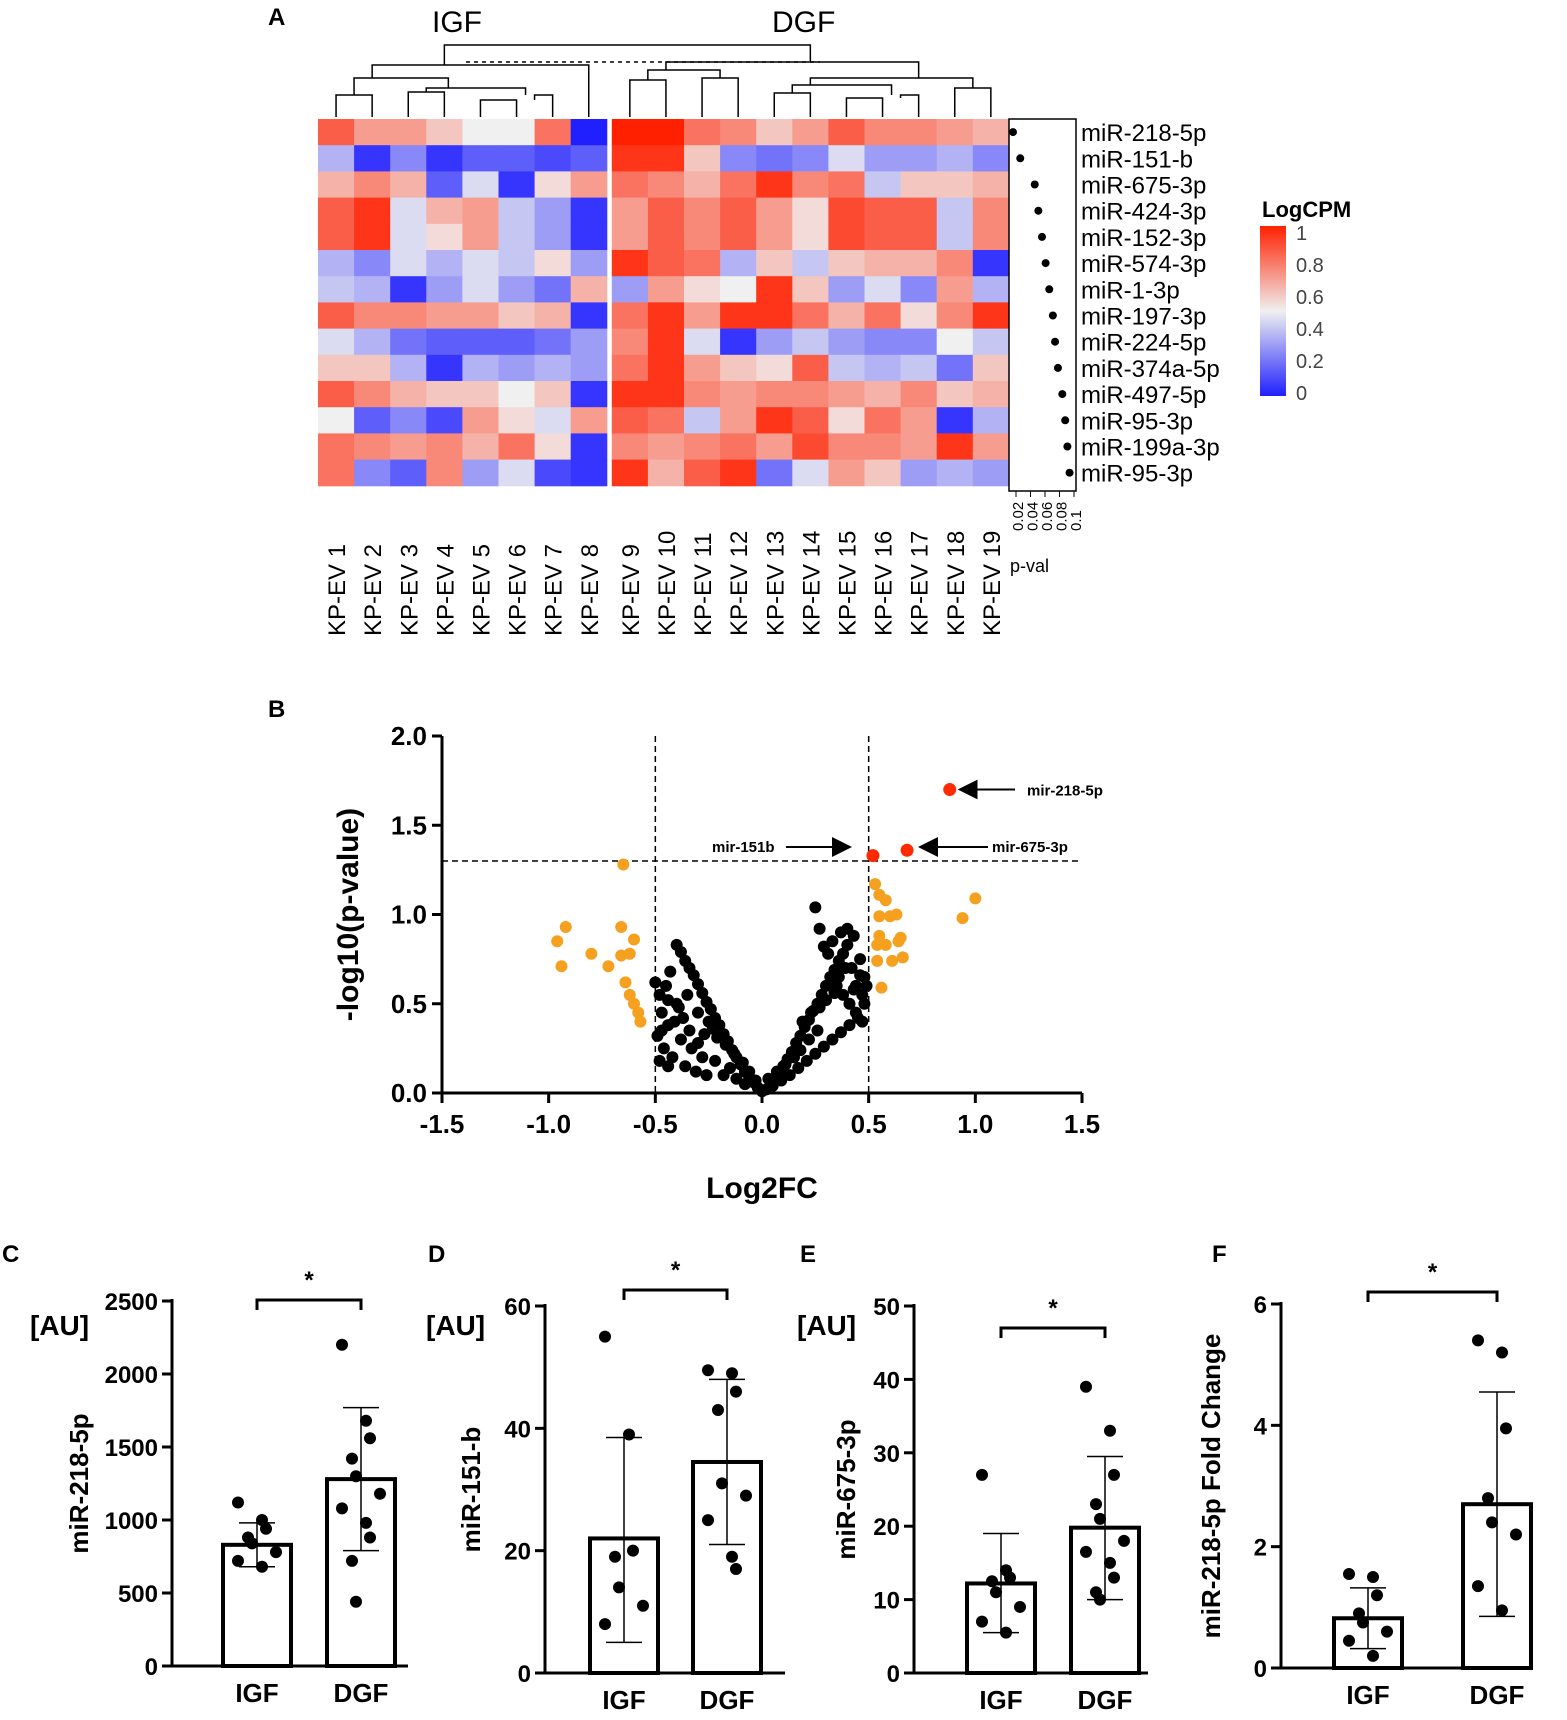 The width and height of the screenshot is (1567, 1720). What do you see at coordinates (1137, 421) in the screenshot?
I see `row-label: miR-95-3p` at bounding box center [1137, 421].